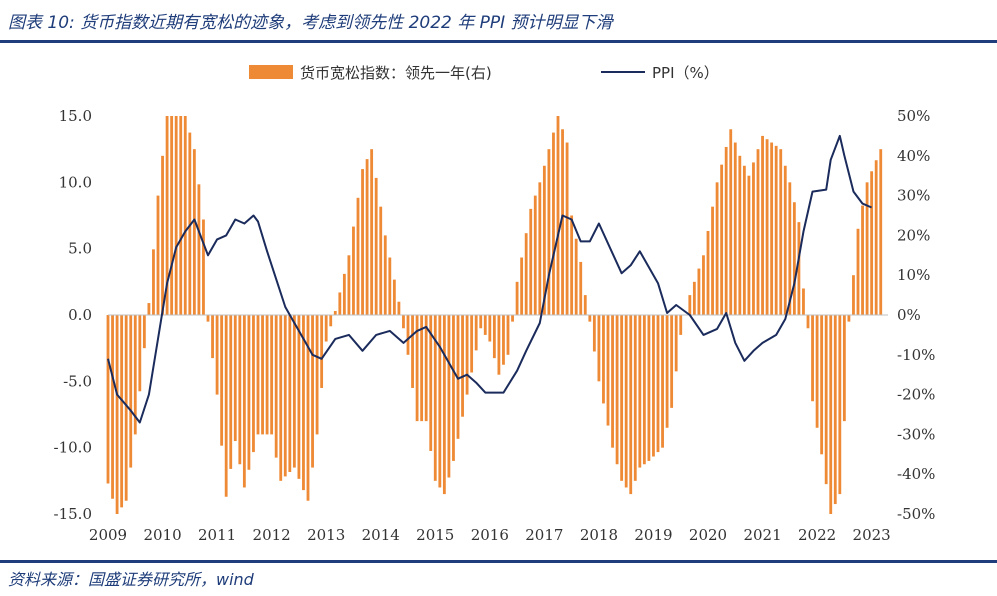 This screenshot has height=596, width=997. Describe the element at coordinates (271, 72) in the screenshot. I see `legend-swatch-bar` at that location.